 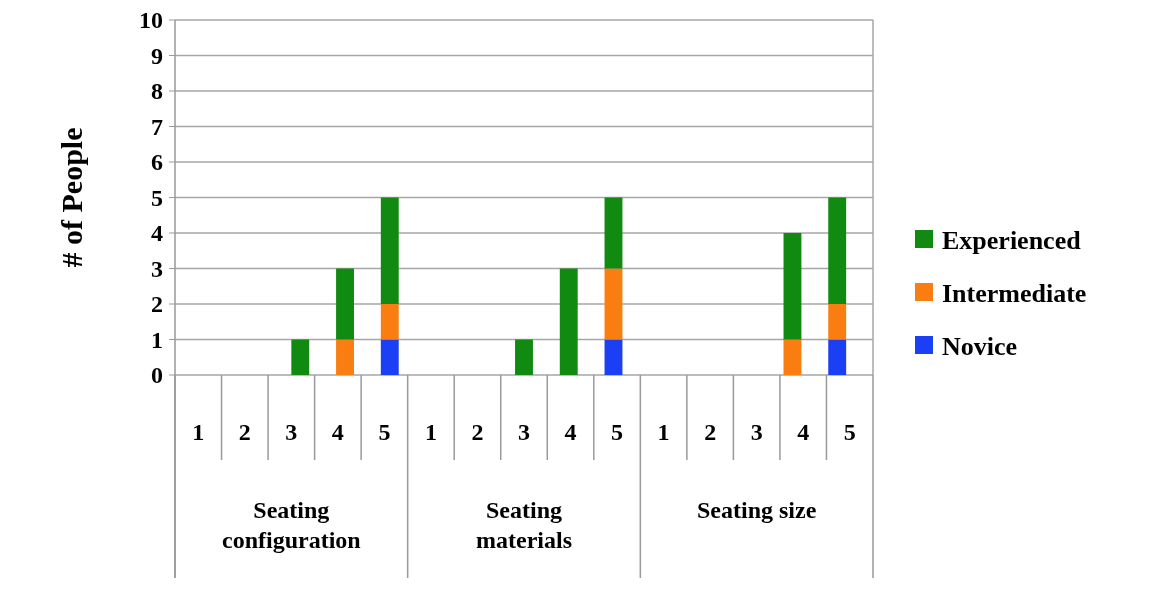 What do you see at coordinates (1012, 241) in the screenshot?
I see `legend-label: Experienced` at bounding box center [1012, 241].